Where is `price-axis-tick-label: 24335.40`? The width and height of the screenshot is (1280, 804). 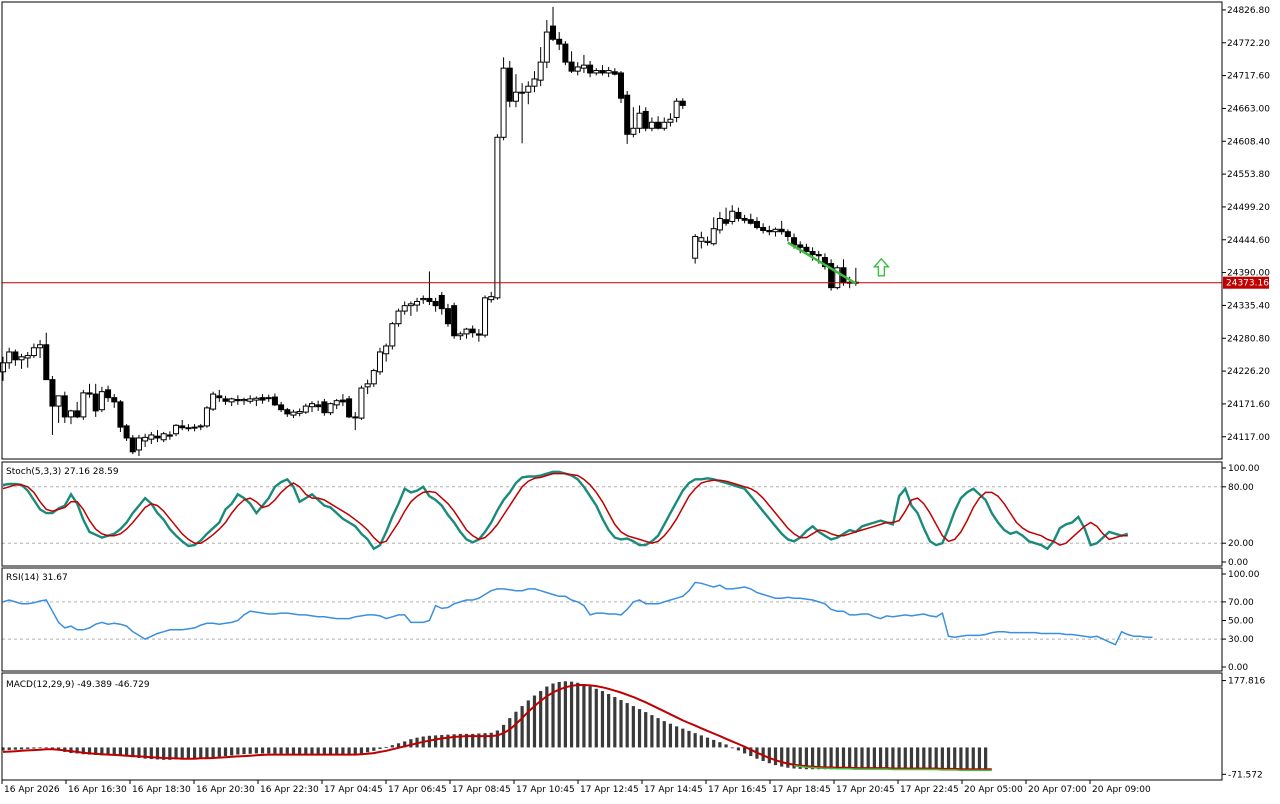
price-axis-tick-label: 24335.40 is located at coordinates (1248, 306).